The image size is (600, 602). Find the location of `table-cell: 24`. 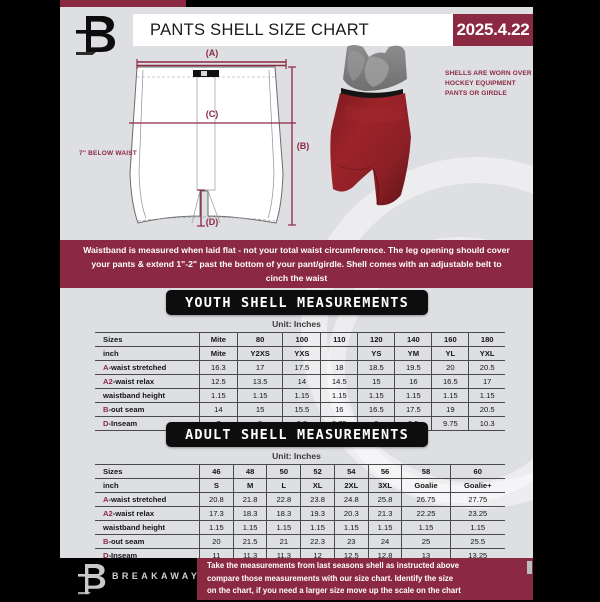

table-cell: 24 is located at coordinates (385, 541).